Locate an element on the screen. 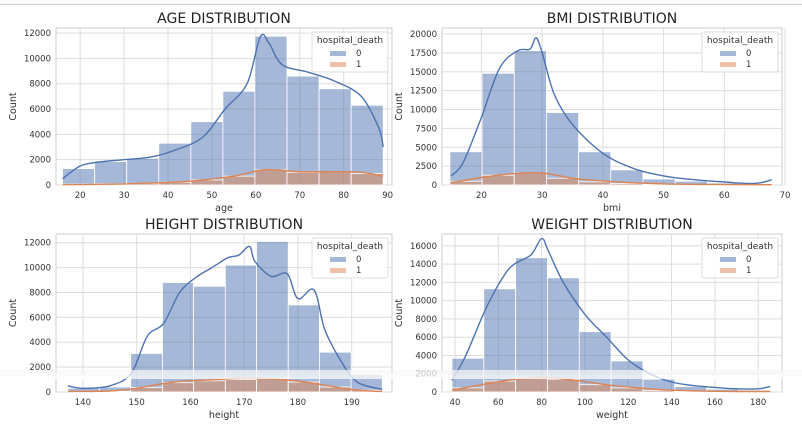 The image size is (802, 429). y-tick-label: 2000 is located at coordinates (40, 368).